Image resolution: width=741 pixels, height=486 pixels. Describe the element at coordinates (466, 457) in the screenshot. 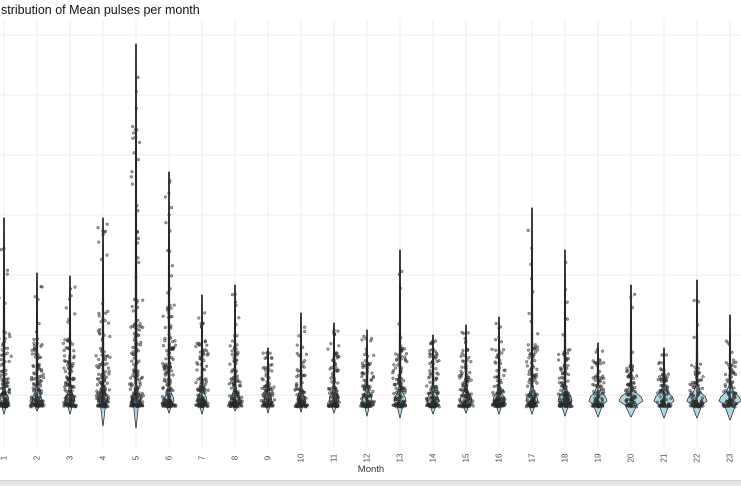

I see `x-tick-label: 15` at that location.